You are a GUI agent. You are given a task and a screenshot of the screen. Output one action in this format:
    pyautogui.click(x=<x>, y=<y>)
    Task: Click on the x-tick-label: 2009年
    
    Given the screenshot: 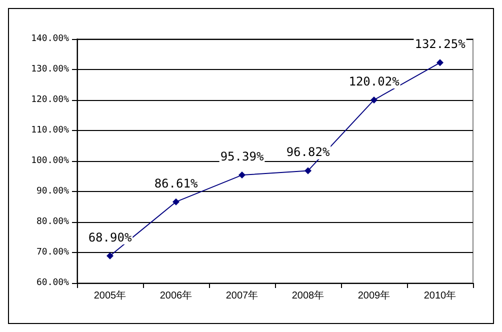 What is the action you would take?
    pyautogui.click(x=374, y=296)
    